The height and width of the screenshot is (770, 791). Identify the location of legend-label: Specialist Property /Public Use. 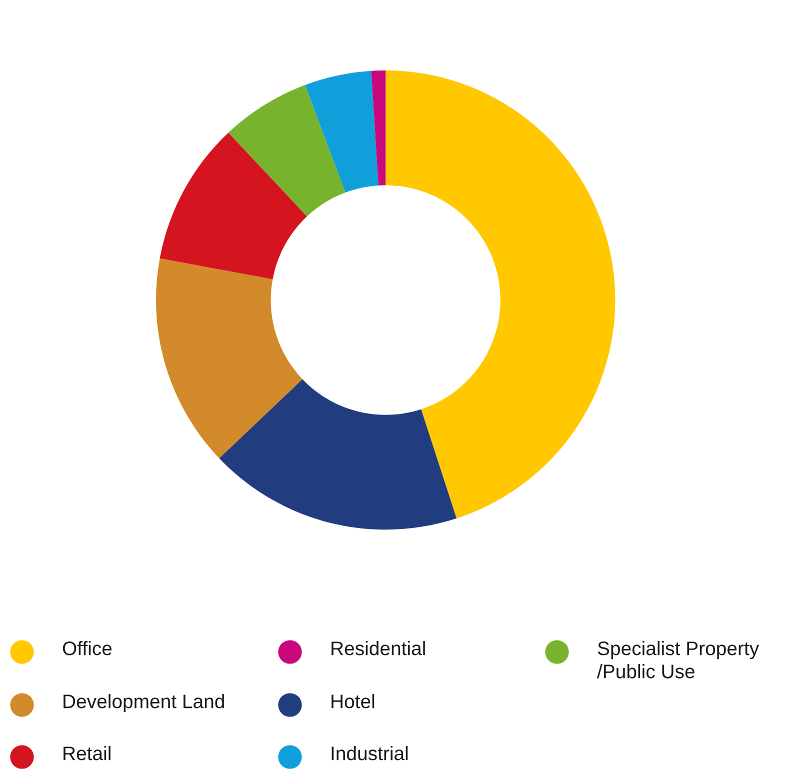
(678, 659).